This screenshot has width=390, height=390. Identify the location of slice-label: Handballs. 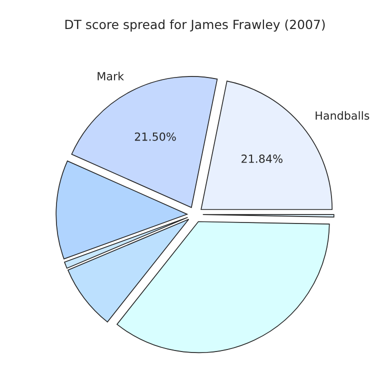
(343, 115).